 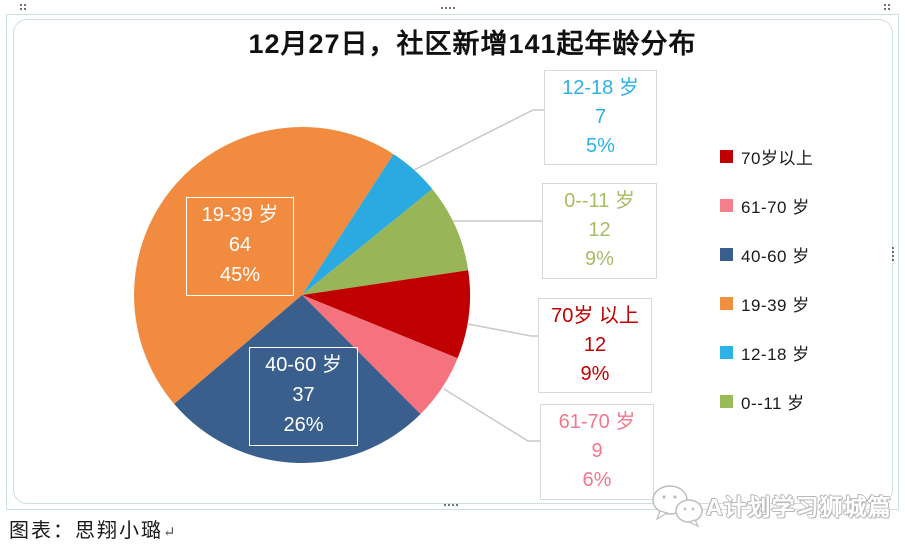 I want to click on pie-label-count: 64, so click(x=240, y=245).